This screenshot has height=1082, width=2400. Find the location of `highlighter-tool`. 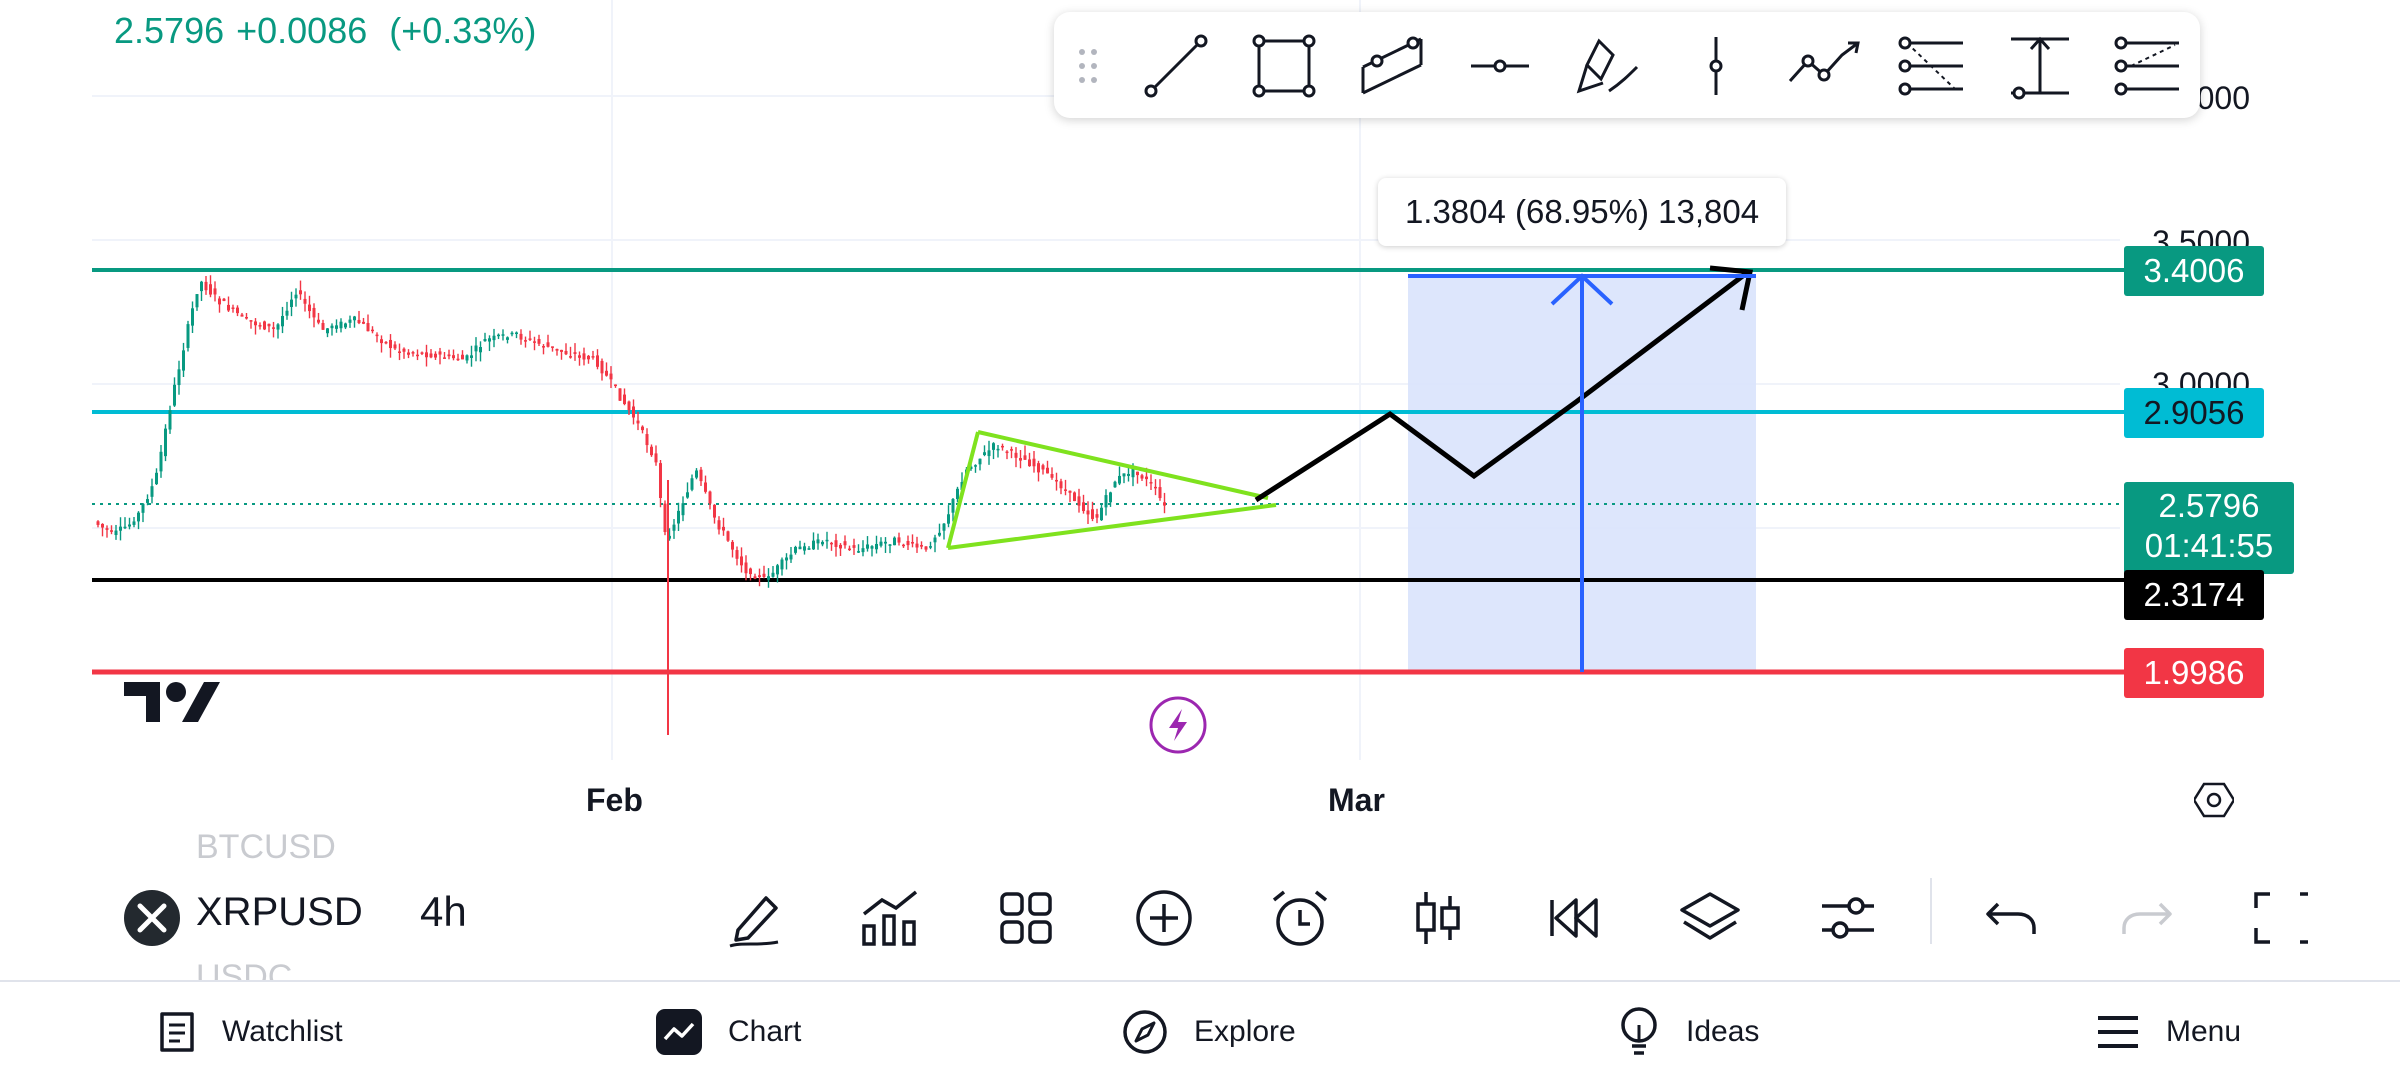

highlighter-tool is located at coordinates (1608, 66).